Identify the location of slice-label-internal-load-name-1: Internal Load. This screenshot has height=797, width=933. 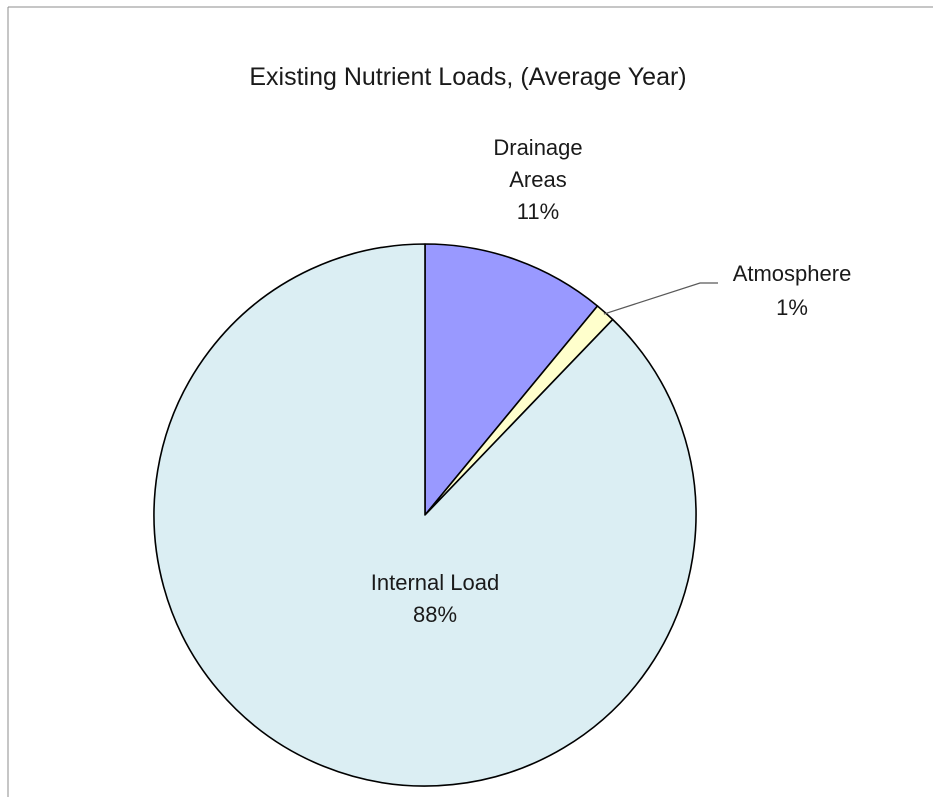
(435, 582).